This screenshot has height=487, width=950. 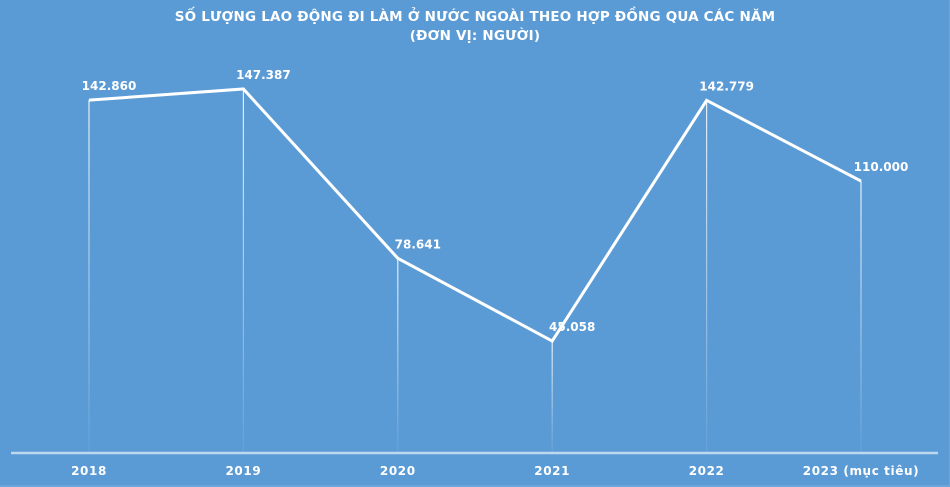 I want to click on x-axis-label: 2022, so click(x=707, y=471).